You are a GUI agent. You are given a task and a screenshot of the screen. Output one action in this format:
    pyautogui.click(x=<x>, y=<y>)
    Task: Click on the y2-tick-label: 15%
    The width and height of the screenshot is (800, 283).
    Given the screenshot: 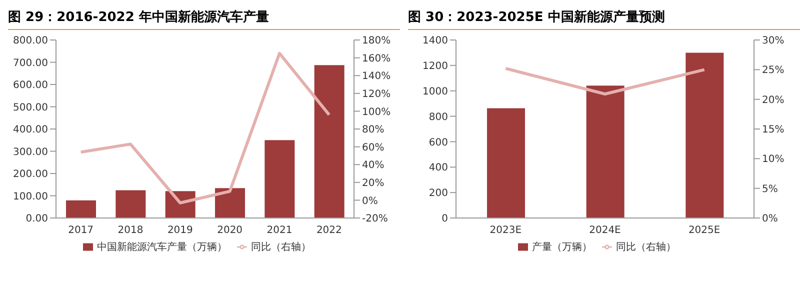 What is the action you would take?
    pyautogui.click(x=773, y=130)
    